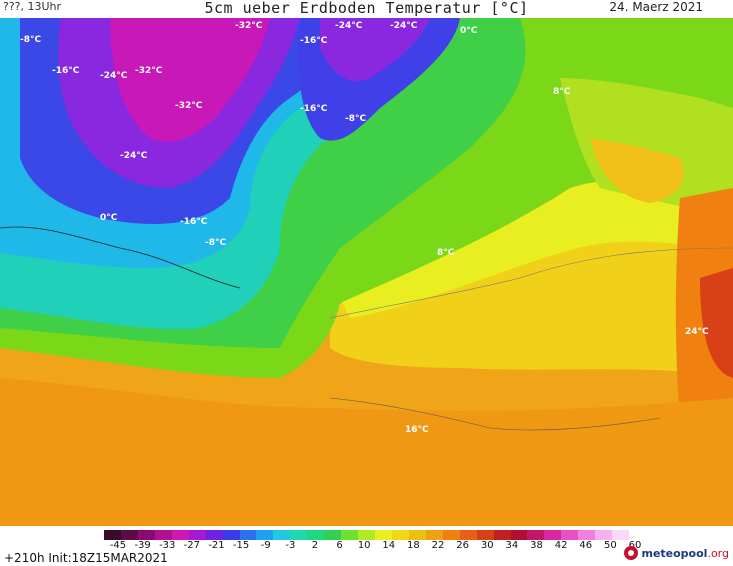 The width and height of the screenshot is (733, 566). I want to click on logo-tld: .org, so click(718, 553).